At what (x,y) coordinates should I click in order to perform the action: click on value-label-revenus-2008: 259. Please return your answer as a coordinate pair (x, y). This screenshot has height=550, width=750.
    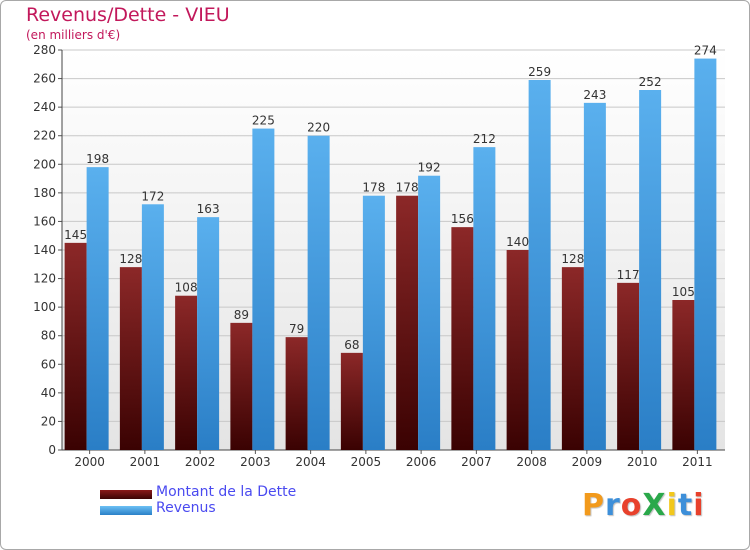
    Looking at the image, I should click on (539, 72).